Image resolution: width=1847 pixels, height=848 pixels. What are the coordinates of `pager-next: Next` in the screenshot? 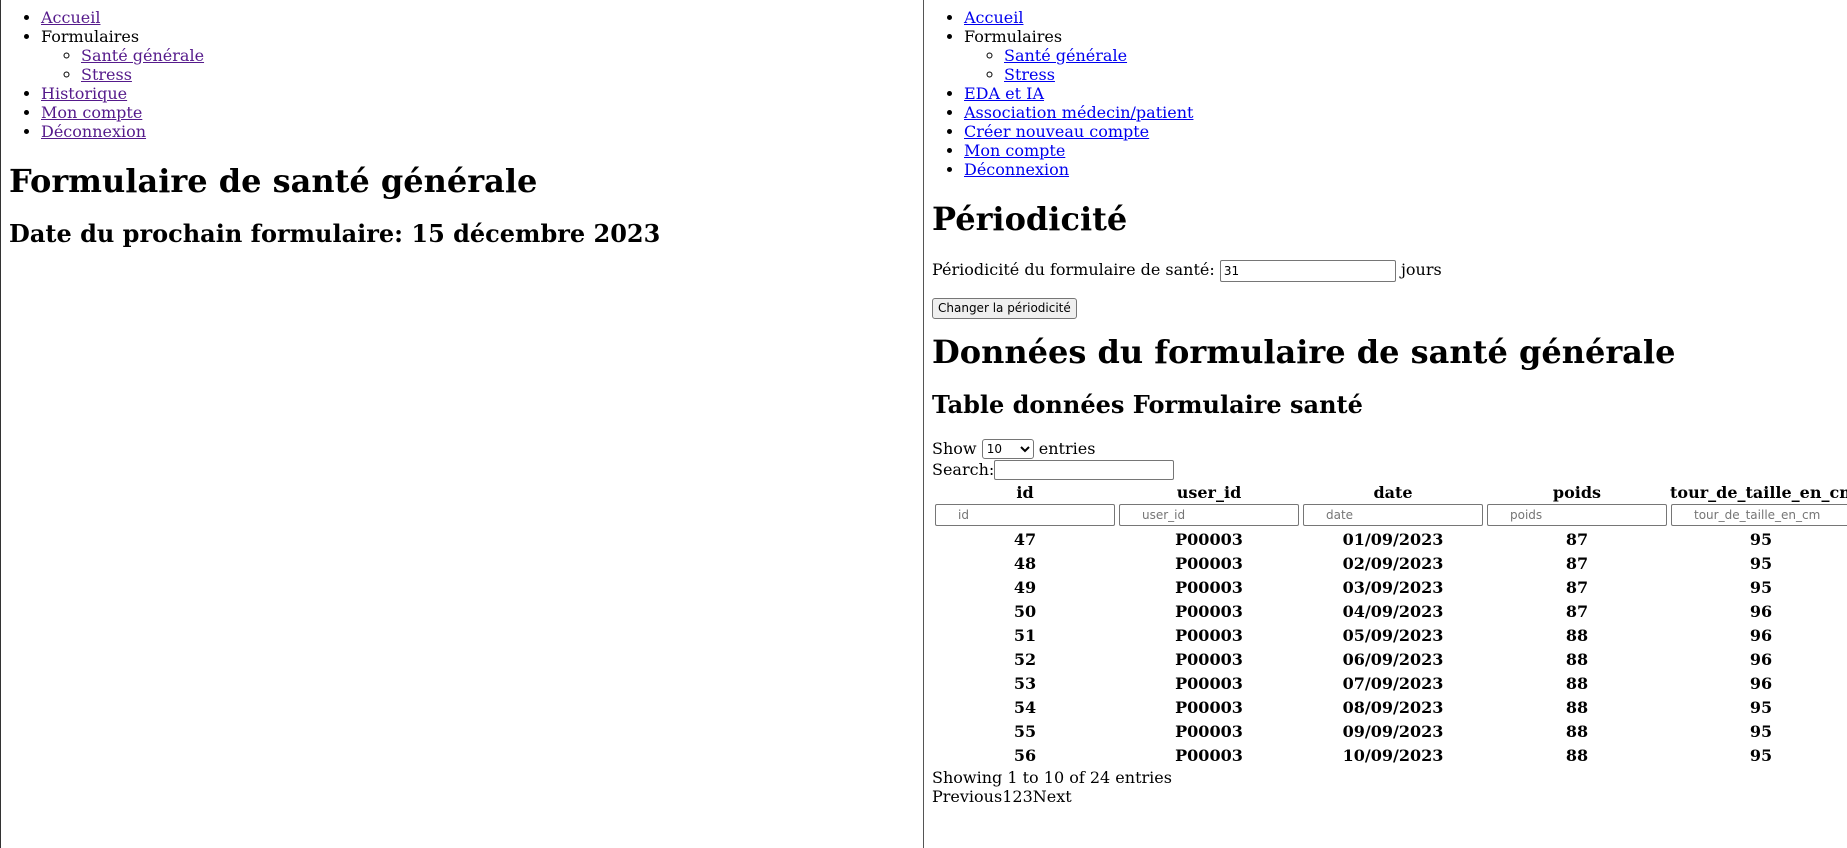 It's located at (1052, 796).